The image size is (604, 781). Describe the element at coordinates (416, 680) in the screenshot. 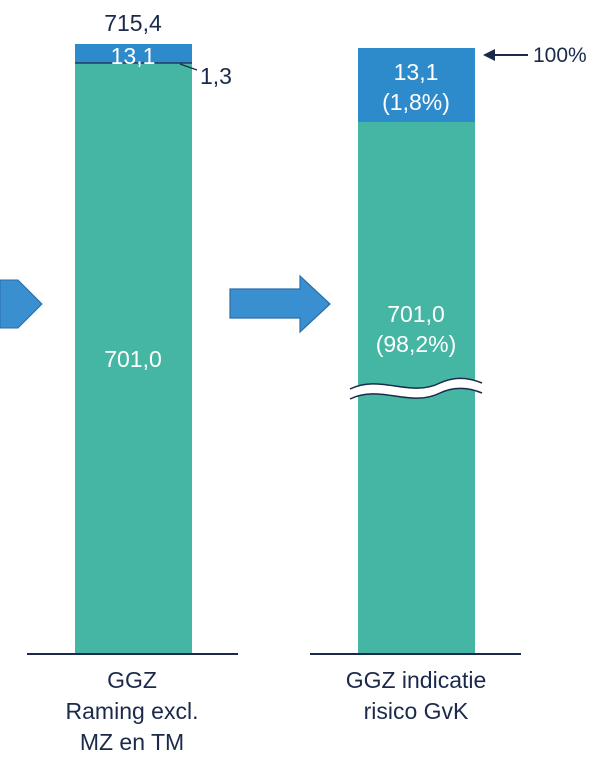

I see `bar2-category-line-1: GGZ indicatie` at that location.